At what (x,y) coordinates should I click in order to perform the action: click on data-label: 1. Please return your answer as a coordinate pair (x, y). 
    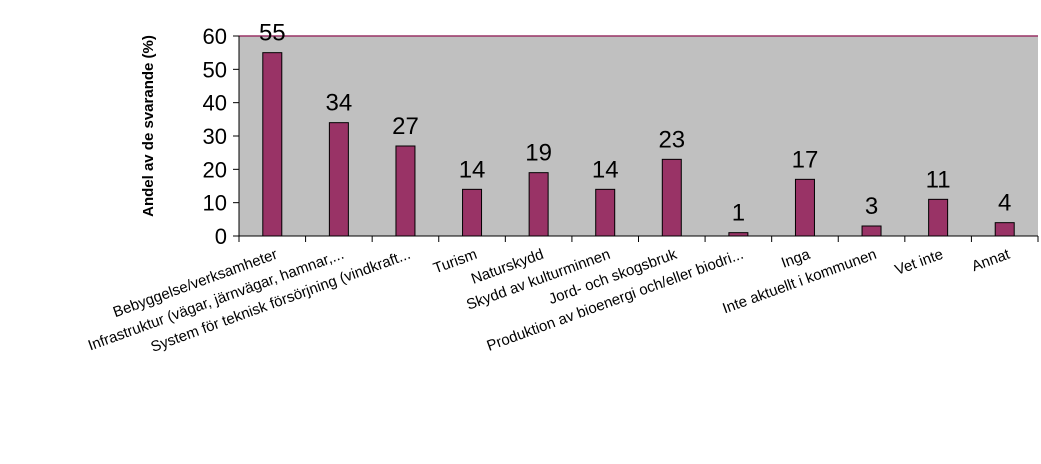
    Looking at the image, I should click on (738, 213).